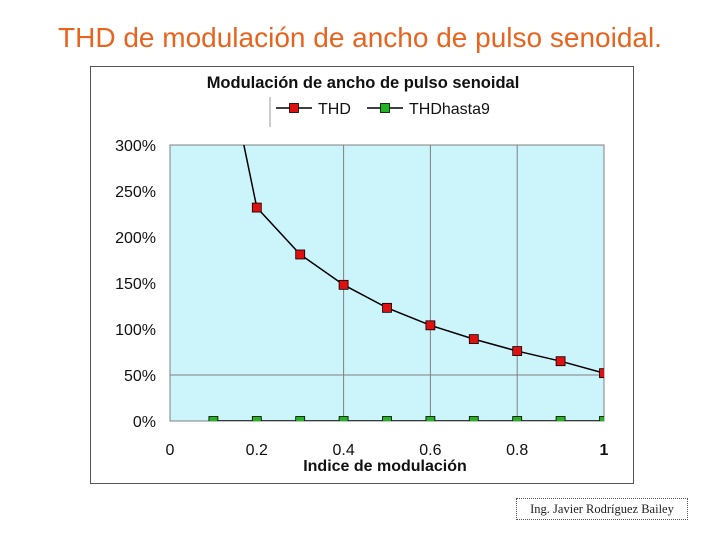  What do you see at coordinates (257, 450) in the screenshot?
I see `x-tick-label: 0.2` at bounding box center [257, 450].